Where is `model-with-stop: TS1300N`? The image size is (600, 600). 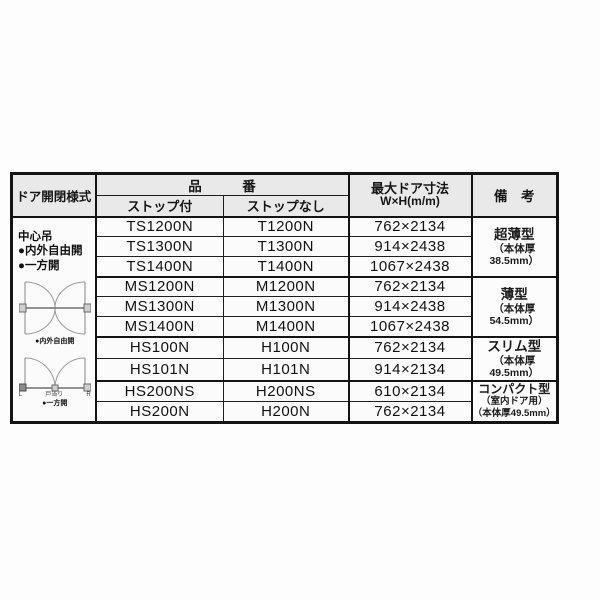 model-with-stop: TS1300N is located at coordinates (159, 246).